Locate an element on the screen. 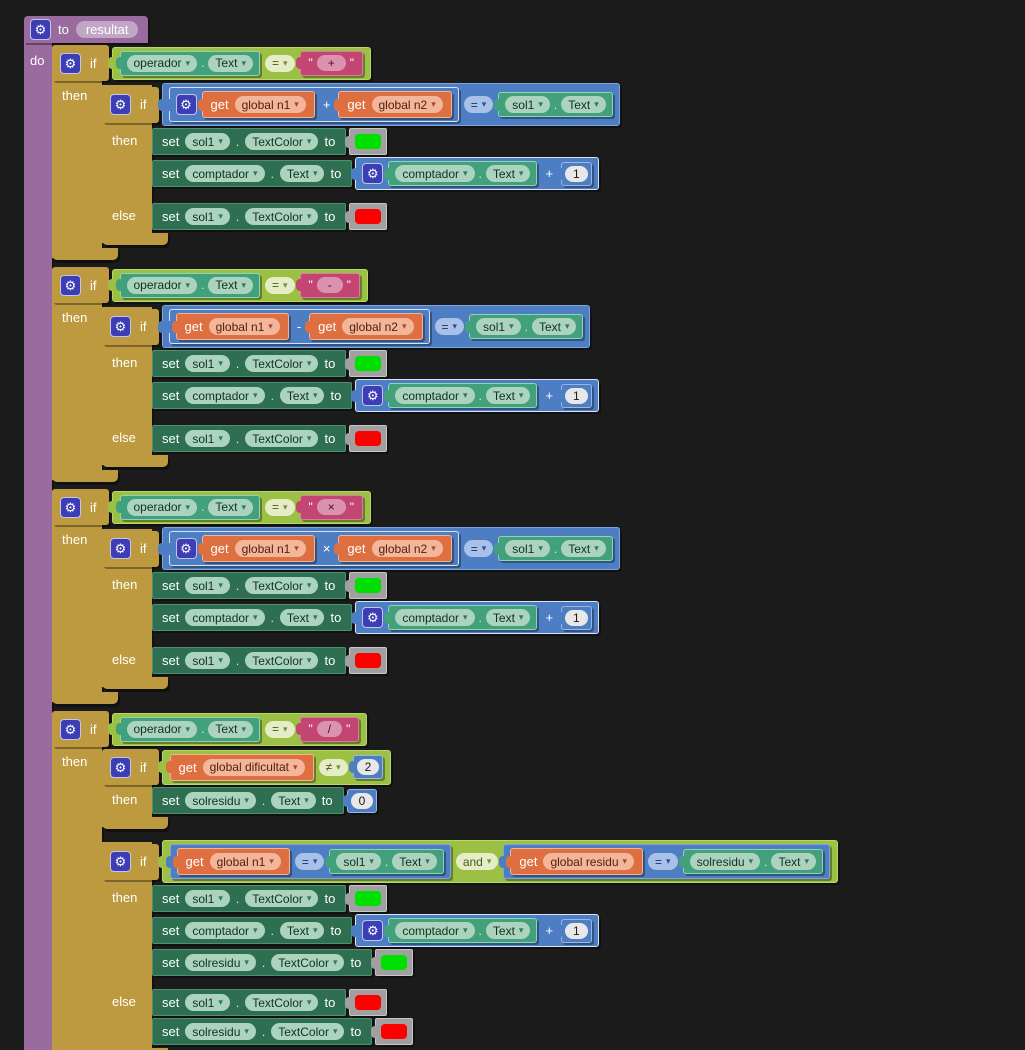 Image resolution: width=1025 pixels, height=1050 pixels. component-setter-block: set solresidu ▾. TextColor ▾ to is located at coordinates (262, 1031).